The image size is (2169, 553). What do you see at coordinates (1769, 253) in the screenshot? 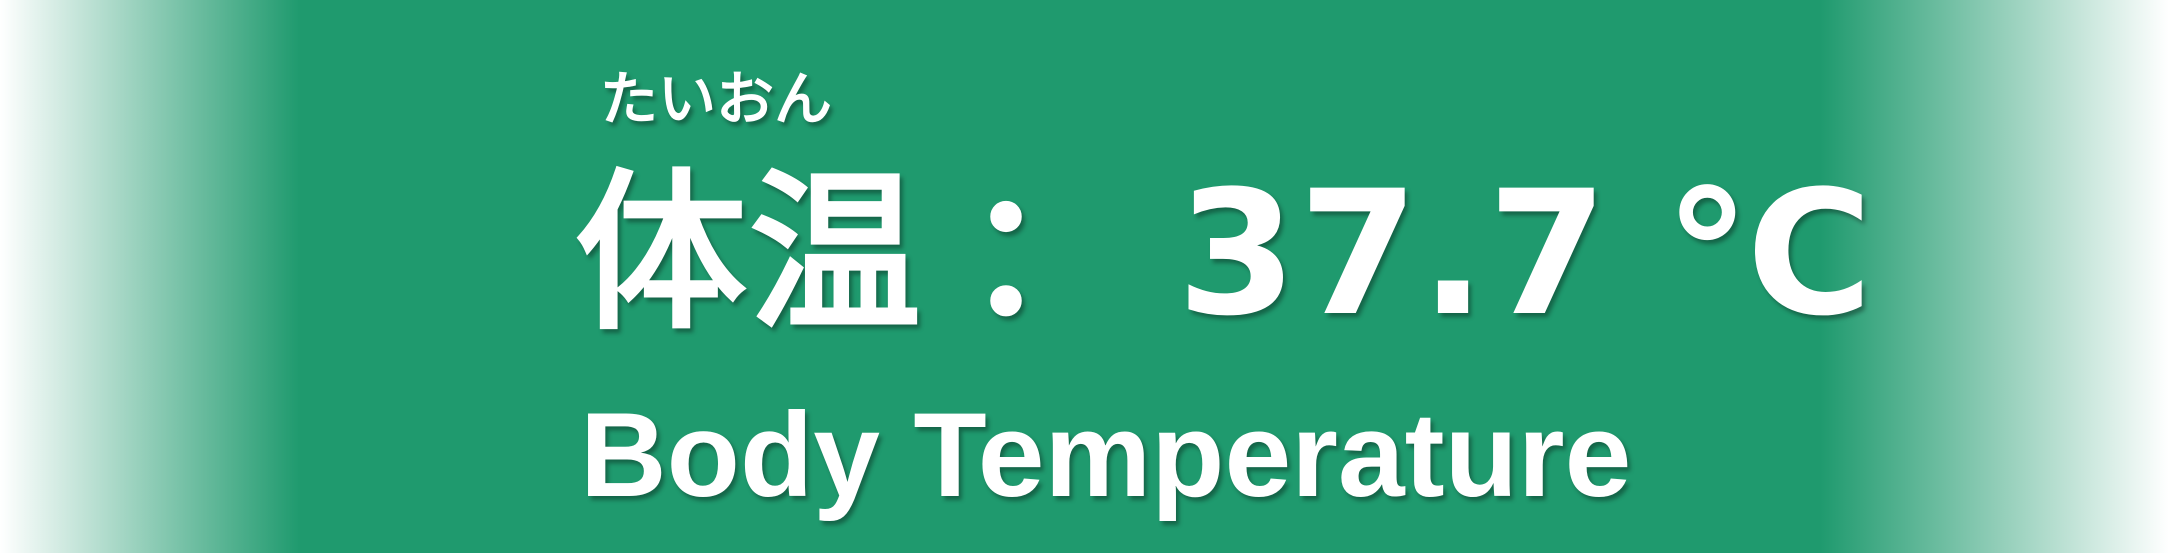
I see `temperature-unit: ℃` at bounding box center [1769, 253].